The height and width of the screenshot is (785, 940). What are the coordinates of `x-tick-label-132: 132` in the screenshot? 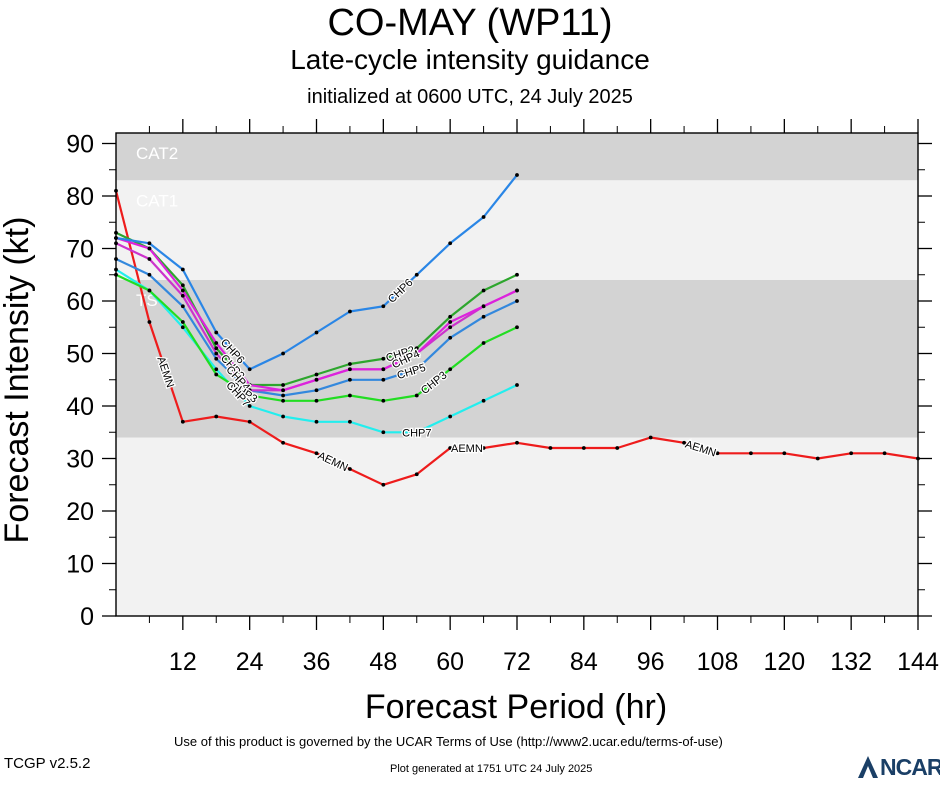 It's located at (851, 662).